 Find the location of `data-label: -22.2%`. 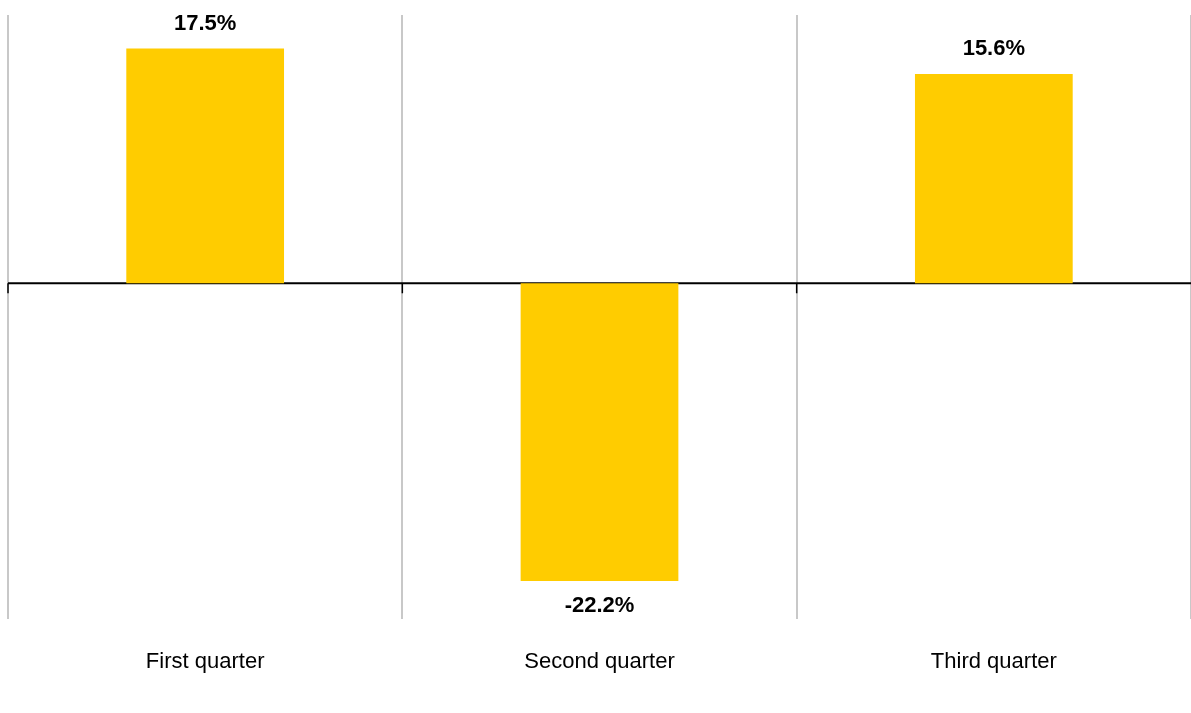

data-label: -22.2% is located at coordinates (599, 605).